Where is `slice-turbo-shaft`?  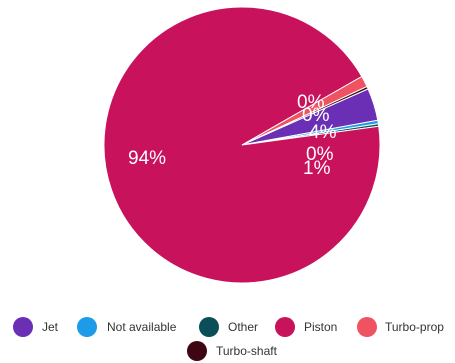
slice-turbo-shaft is located at coordinates (305, 115).